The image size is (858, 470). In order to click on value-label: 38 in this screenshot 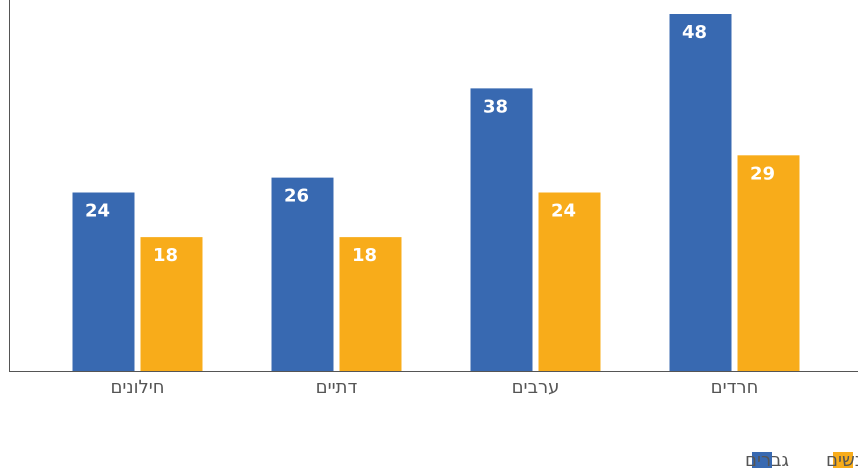, I will do `click(495, 106)`.